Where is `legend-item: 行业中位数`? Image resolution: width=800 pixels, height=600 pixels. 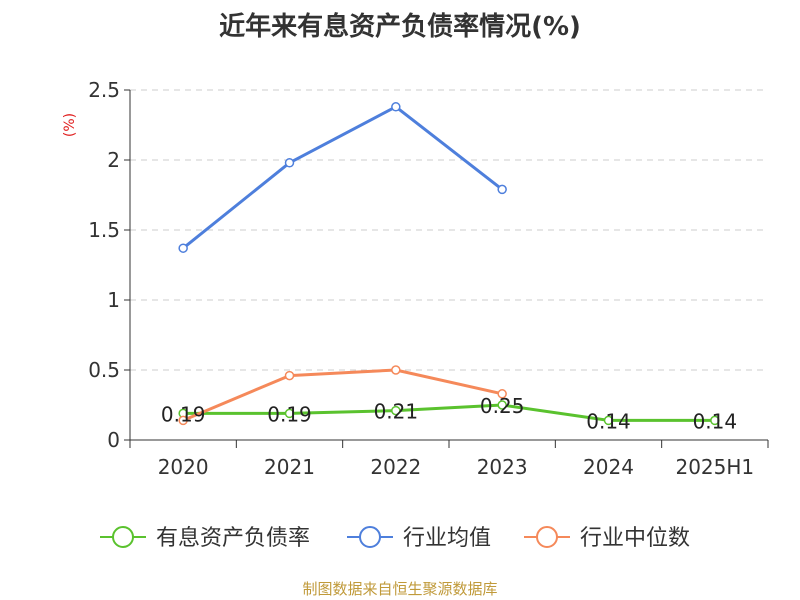
legend-item: 行业中位数 is located at coordinates (607, 538).